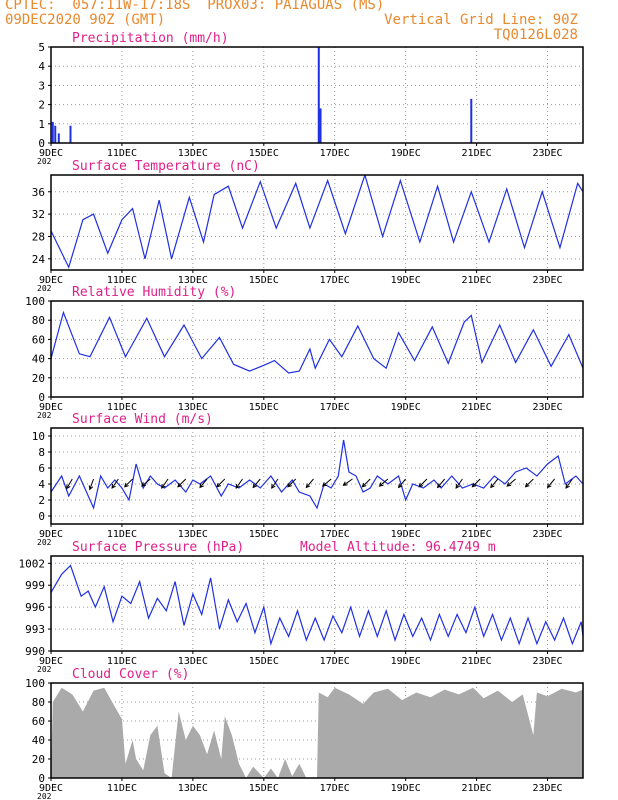 This screenshot has height=800, width=618. What do you see at coordinates (38, 378) in the screenshot?
I see `y-tick-label: 20` at bounding box center [38, 378].